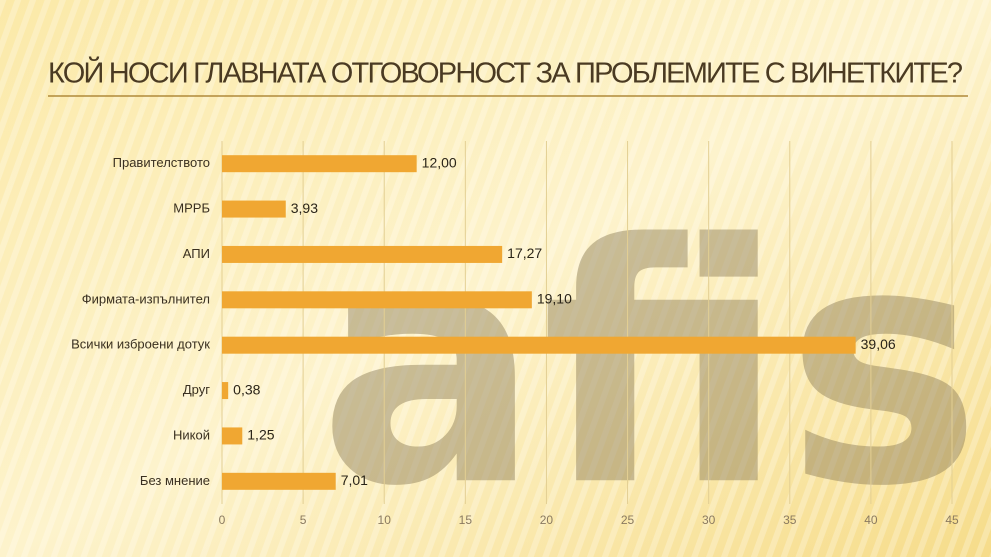 This screenshot has width=991, height=557. I want to click on value-label: 39,06, so click(878, 344).